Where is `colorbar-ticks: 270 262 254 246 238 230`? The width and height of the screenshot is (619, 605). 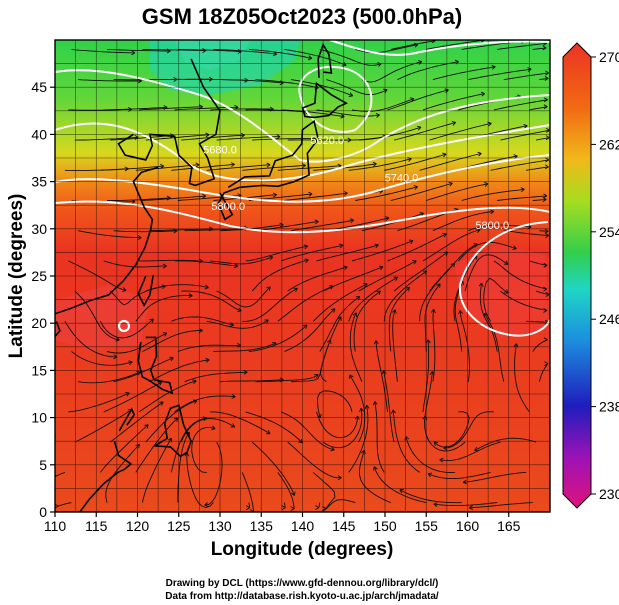 colorbar-ticks: 270 262 254 246 238 230 is located at coordinates (605, 275).